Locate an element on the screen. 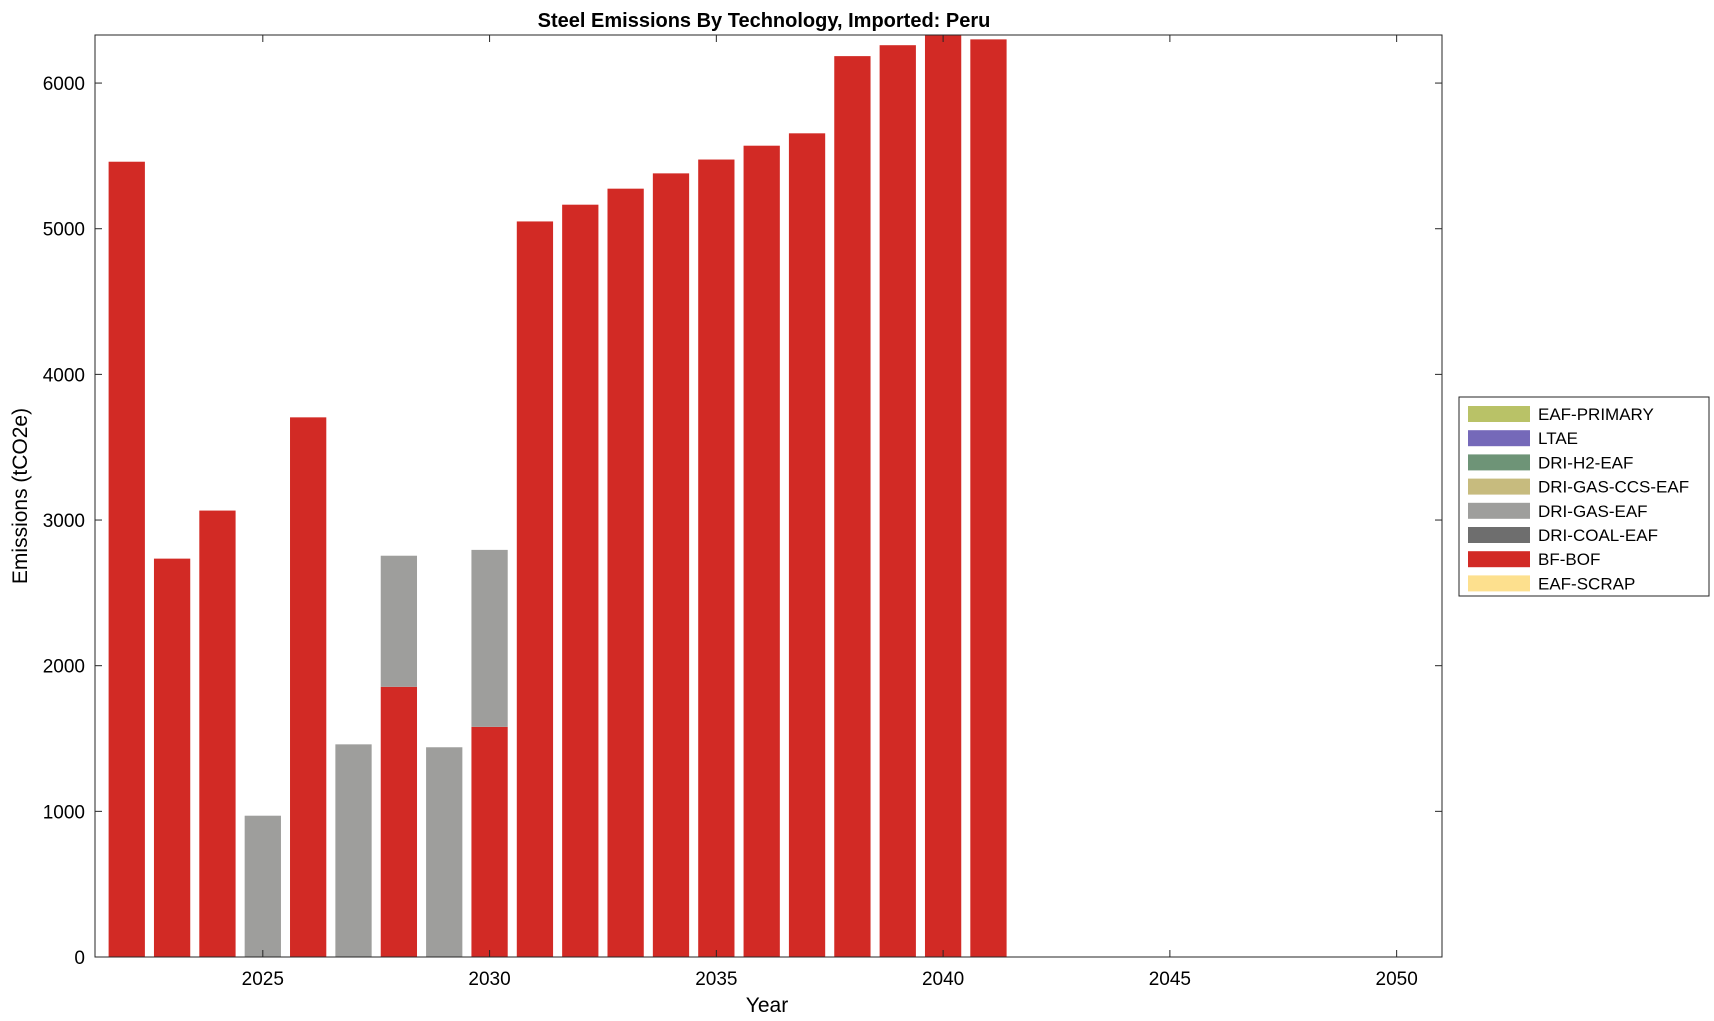  legend-swatch-bf-bof is located at coordinates (1499, 559).